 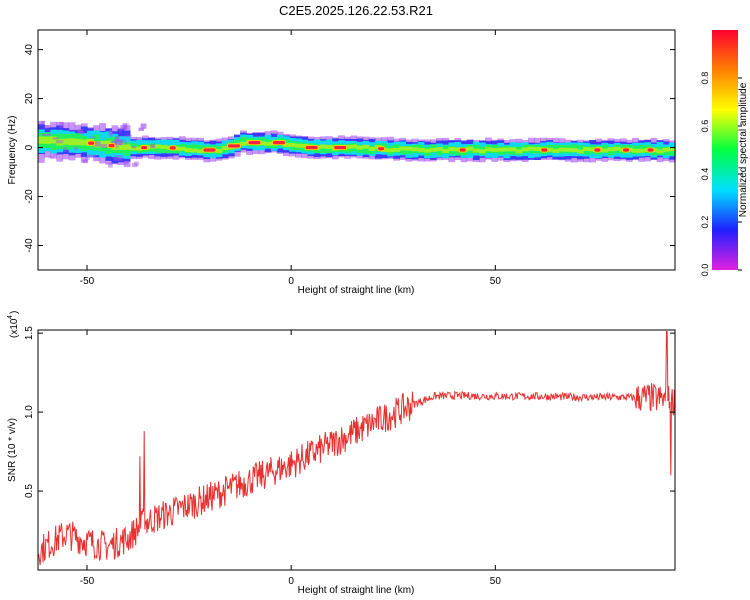 I want to click on snr-x-tick-label: 50, so click(x=496, y=581).